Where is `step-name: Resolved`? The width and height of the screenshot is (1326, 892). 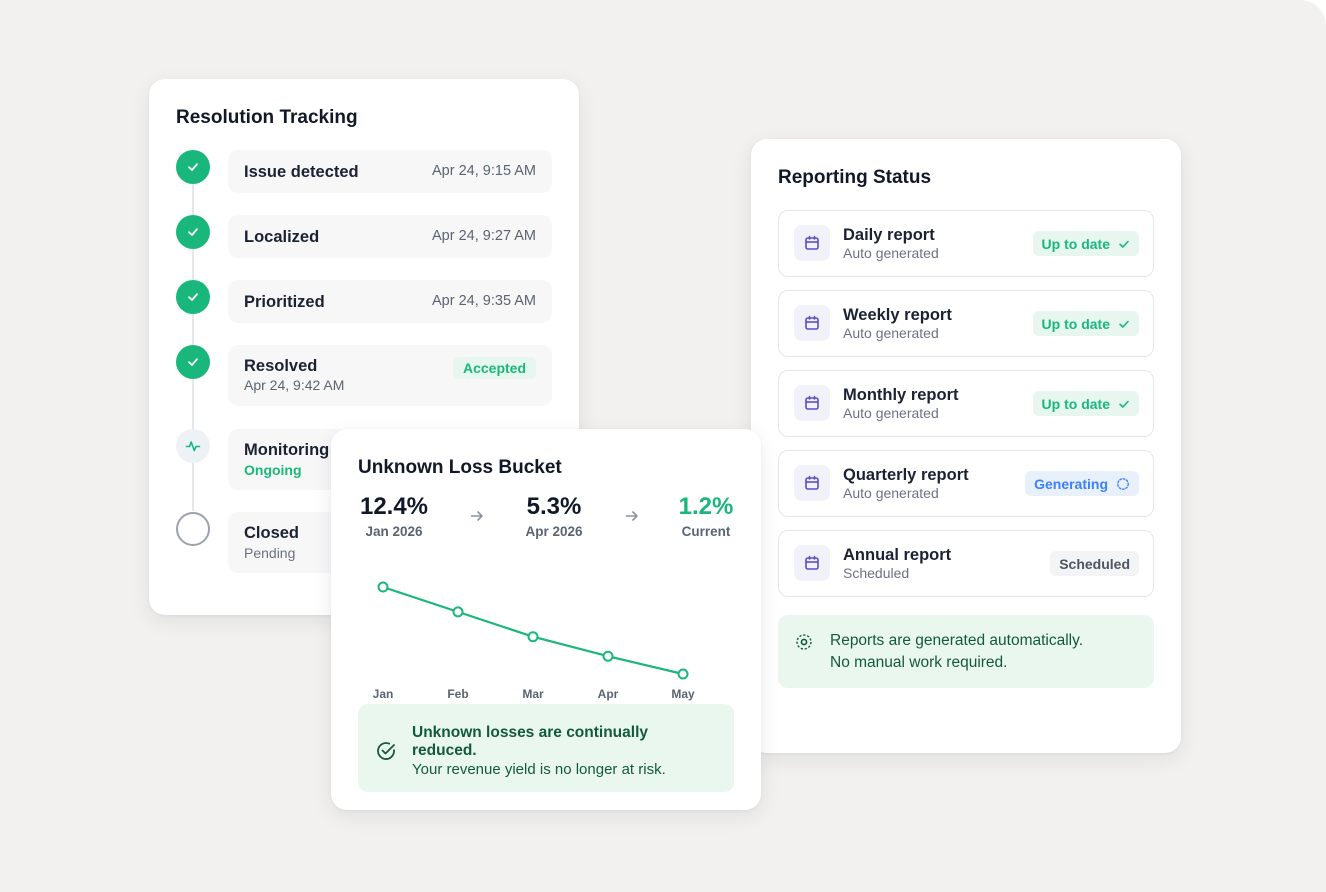 step-name: Resolved is located at coordinates (281, 366).